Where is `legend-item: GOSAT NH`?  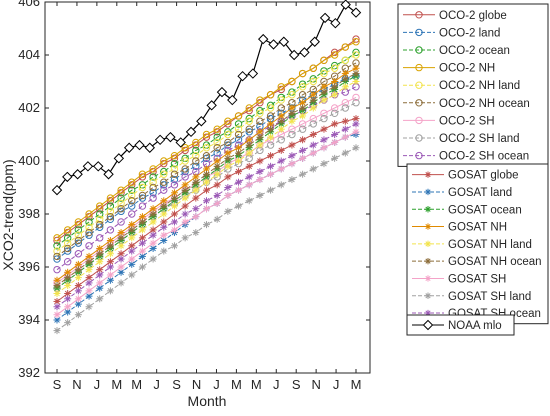
legend-item: GOSAT NH is located at coordinates (459, 228).